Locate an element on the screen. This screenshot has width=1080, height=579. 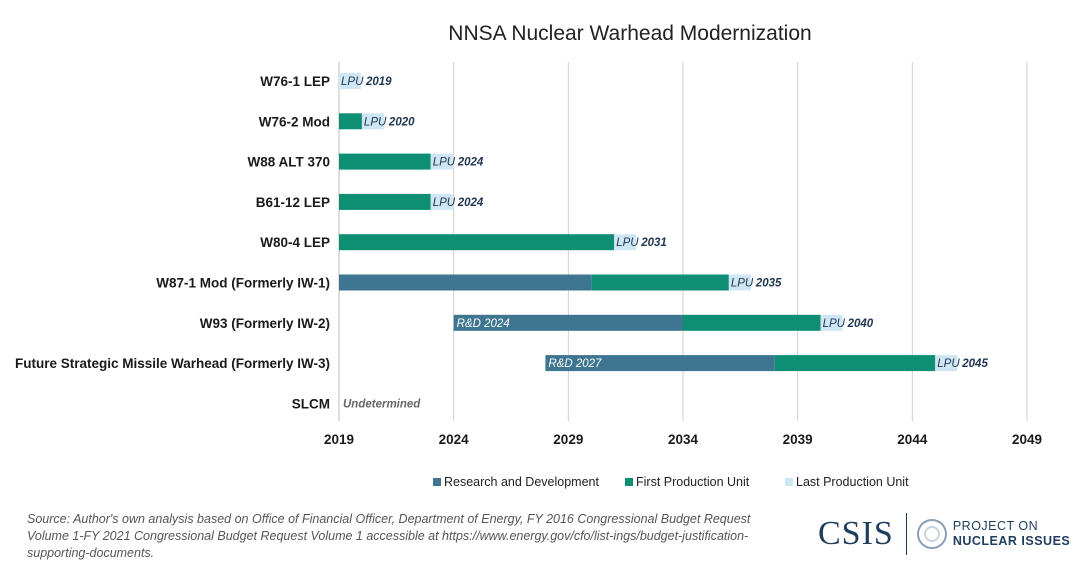
lpu-label-w76-1-lep: LPU is located at coordinates (352, 82).